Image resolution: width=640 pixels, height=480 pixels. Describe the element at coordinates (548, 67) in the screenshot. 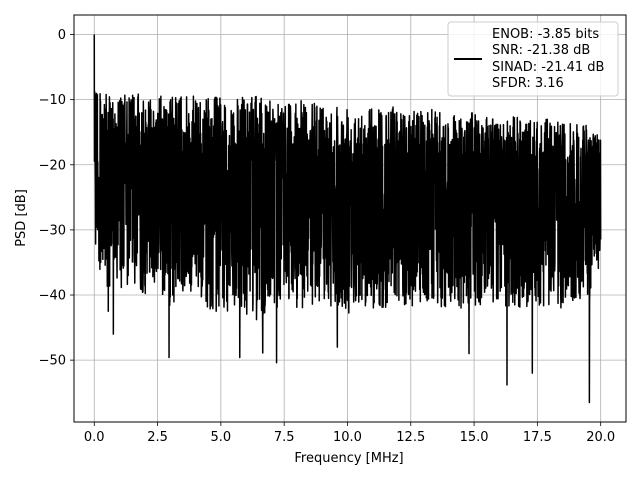

I see `legend-line-sinad: SINAD: -21.41 dB` at that location.